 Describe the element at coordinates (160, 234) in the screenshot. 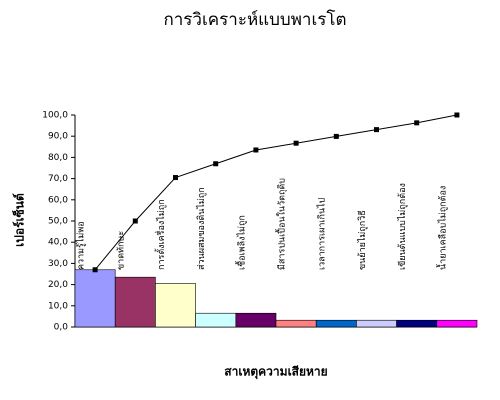

I see `category-label: การตั้งเครื่องไม่ถูก` at that location.